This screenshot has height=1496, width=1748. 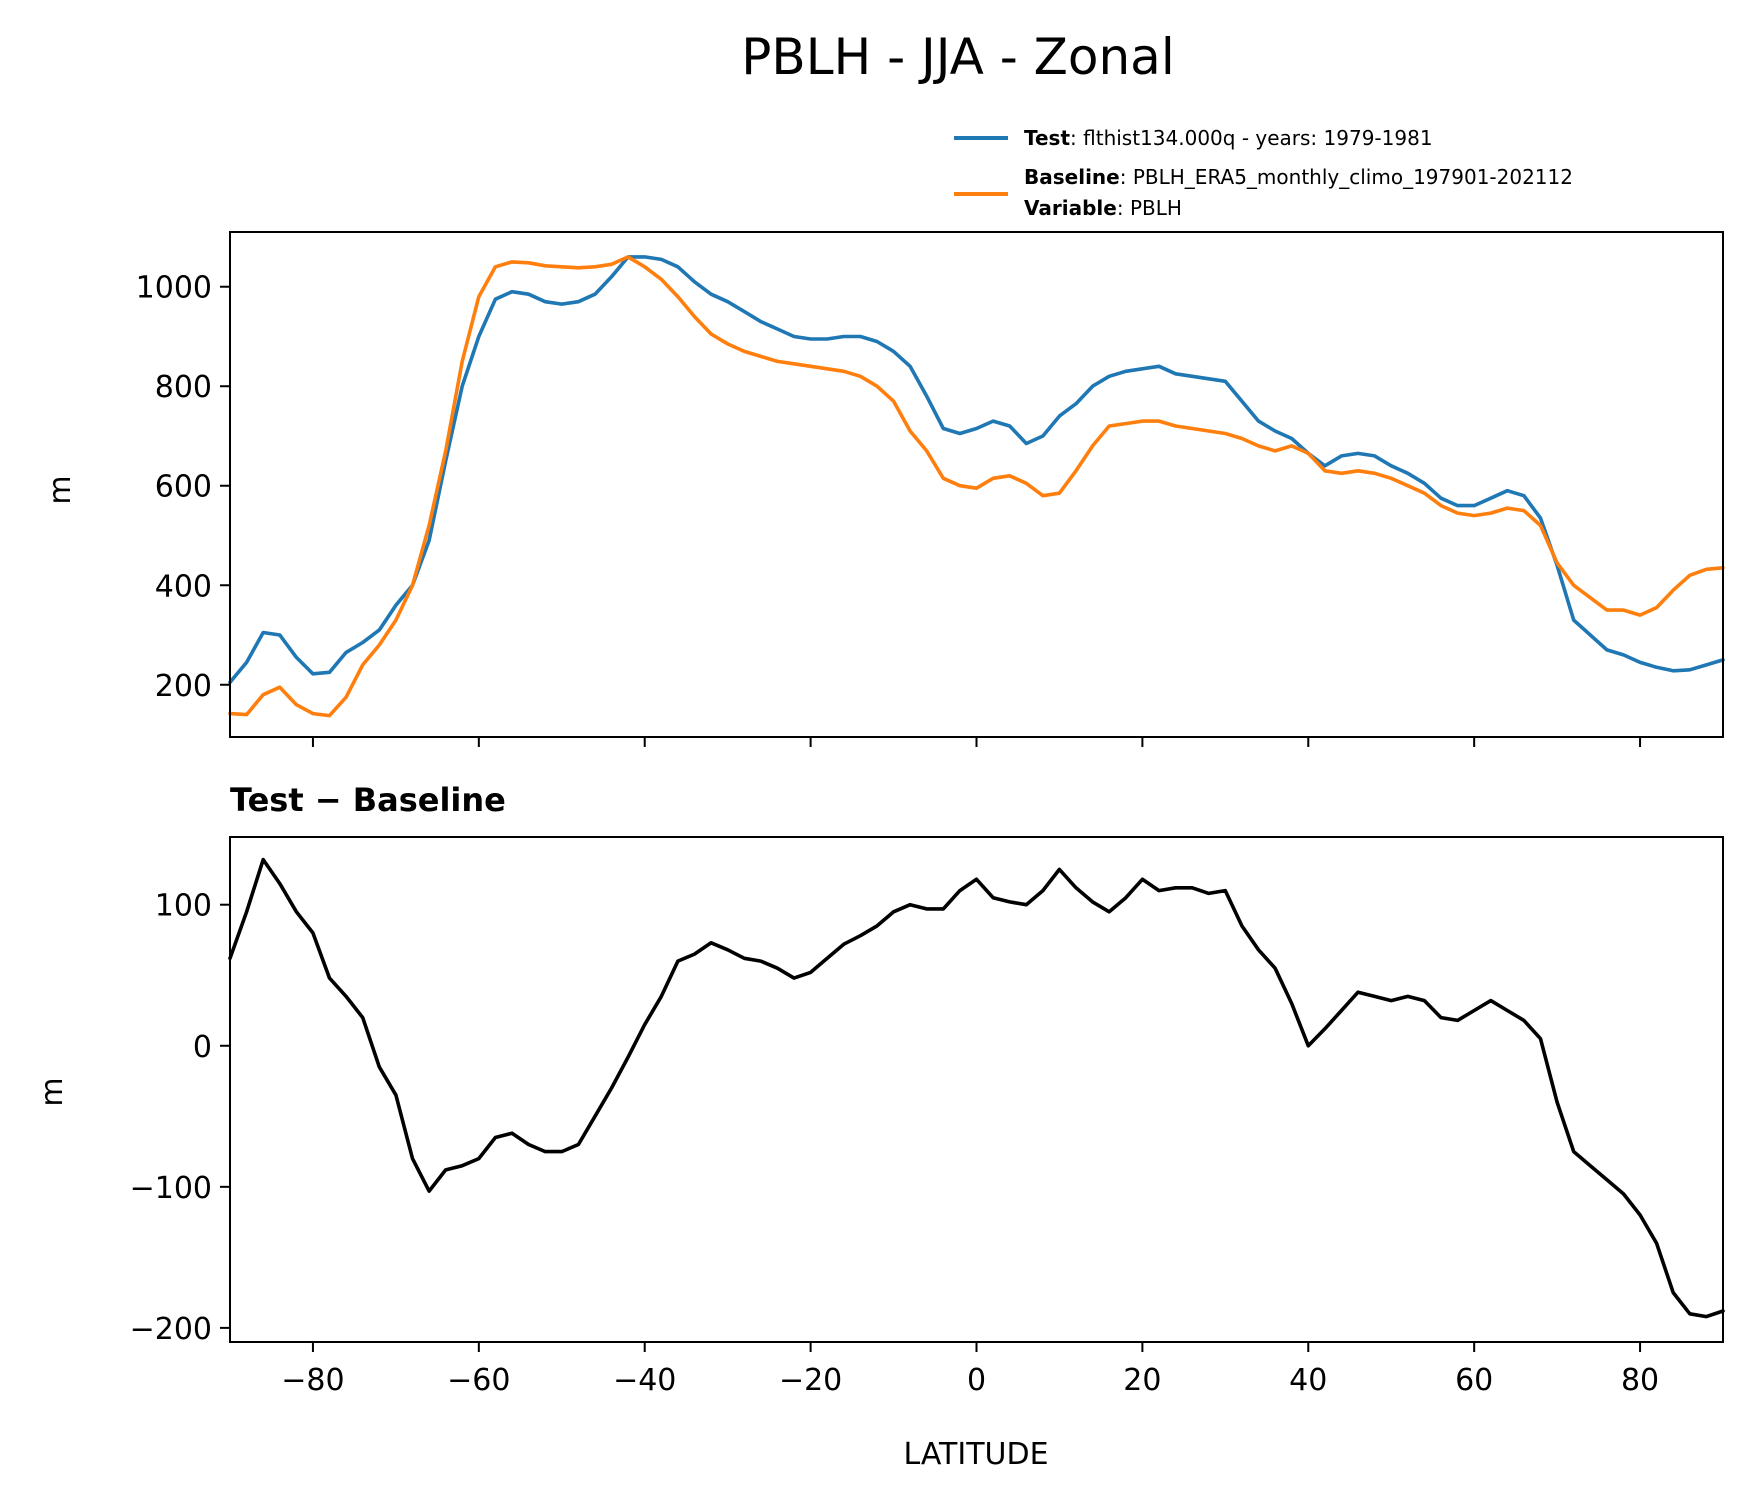 I want to click on legend-entry-test: Test: flthist134.000q - years: 1979-1981, so click(x=1228, y=138).